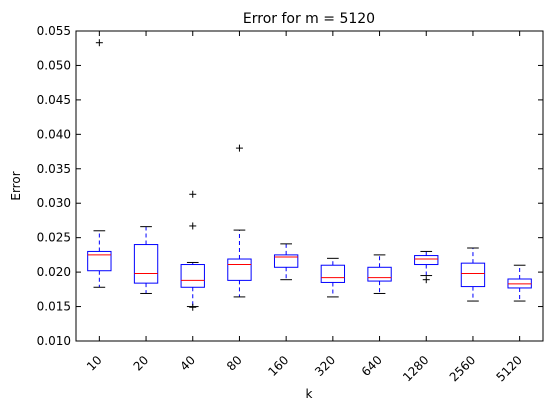 This screenshot has width=551, height=412. I want to click on y-tick-label: 0.045, so click(54, 100).